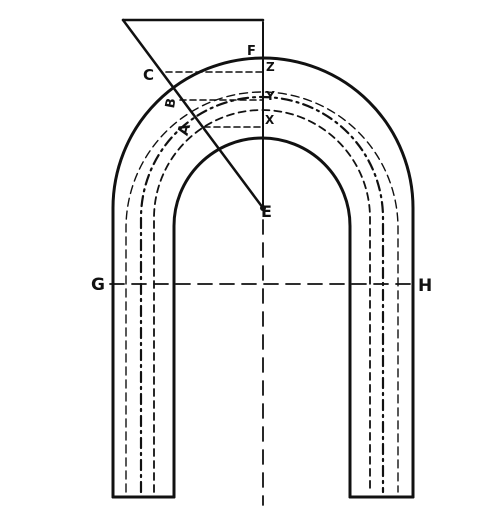 Image resolution: width=500 pixels, height=514 pixels. What do you see at coordinates (184, 129) in the screenshot?
I see `label-a: A` at bounding box center [184, 129].